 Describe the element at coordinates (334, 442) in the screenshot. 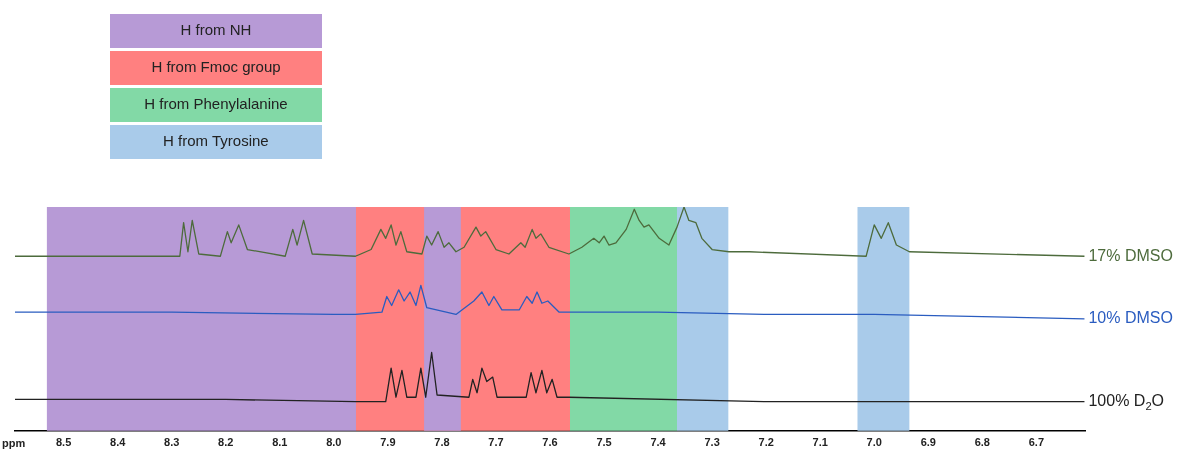

I see `x-tick-label: 8.0` at that location.